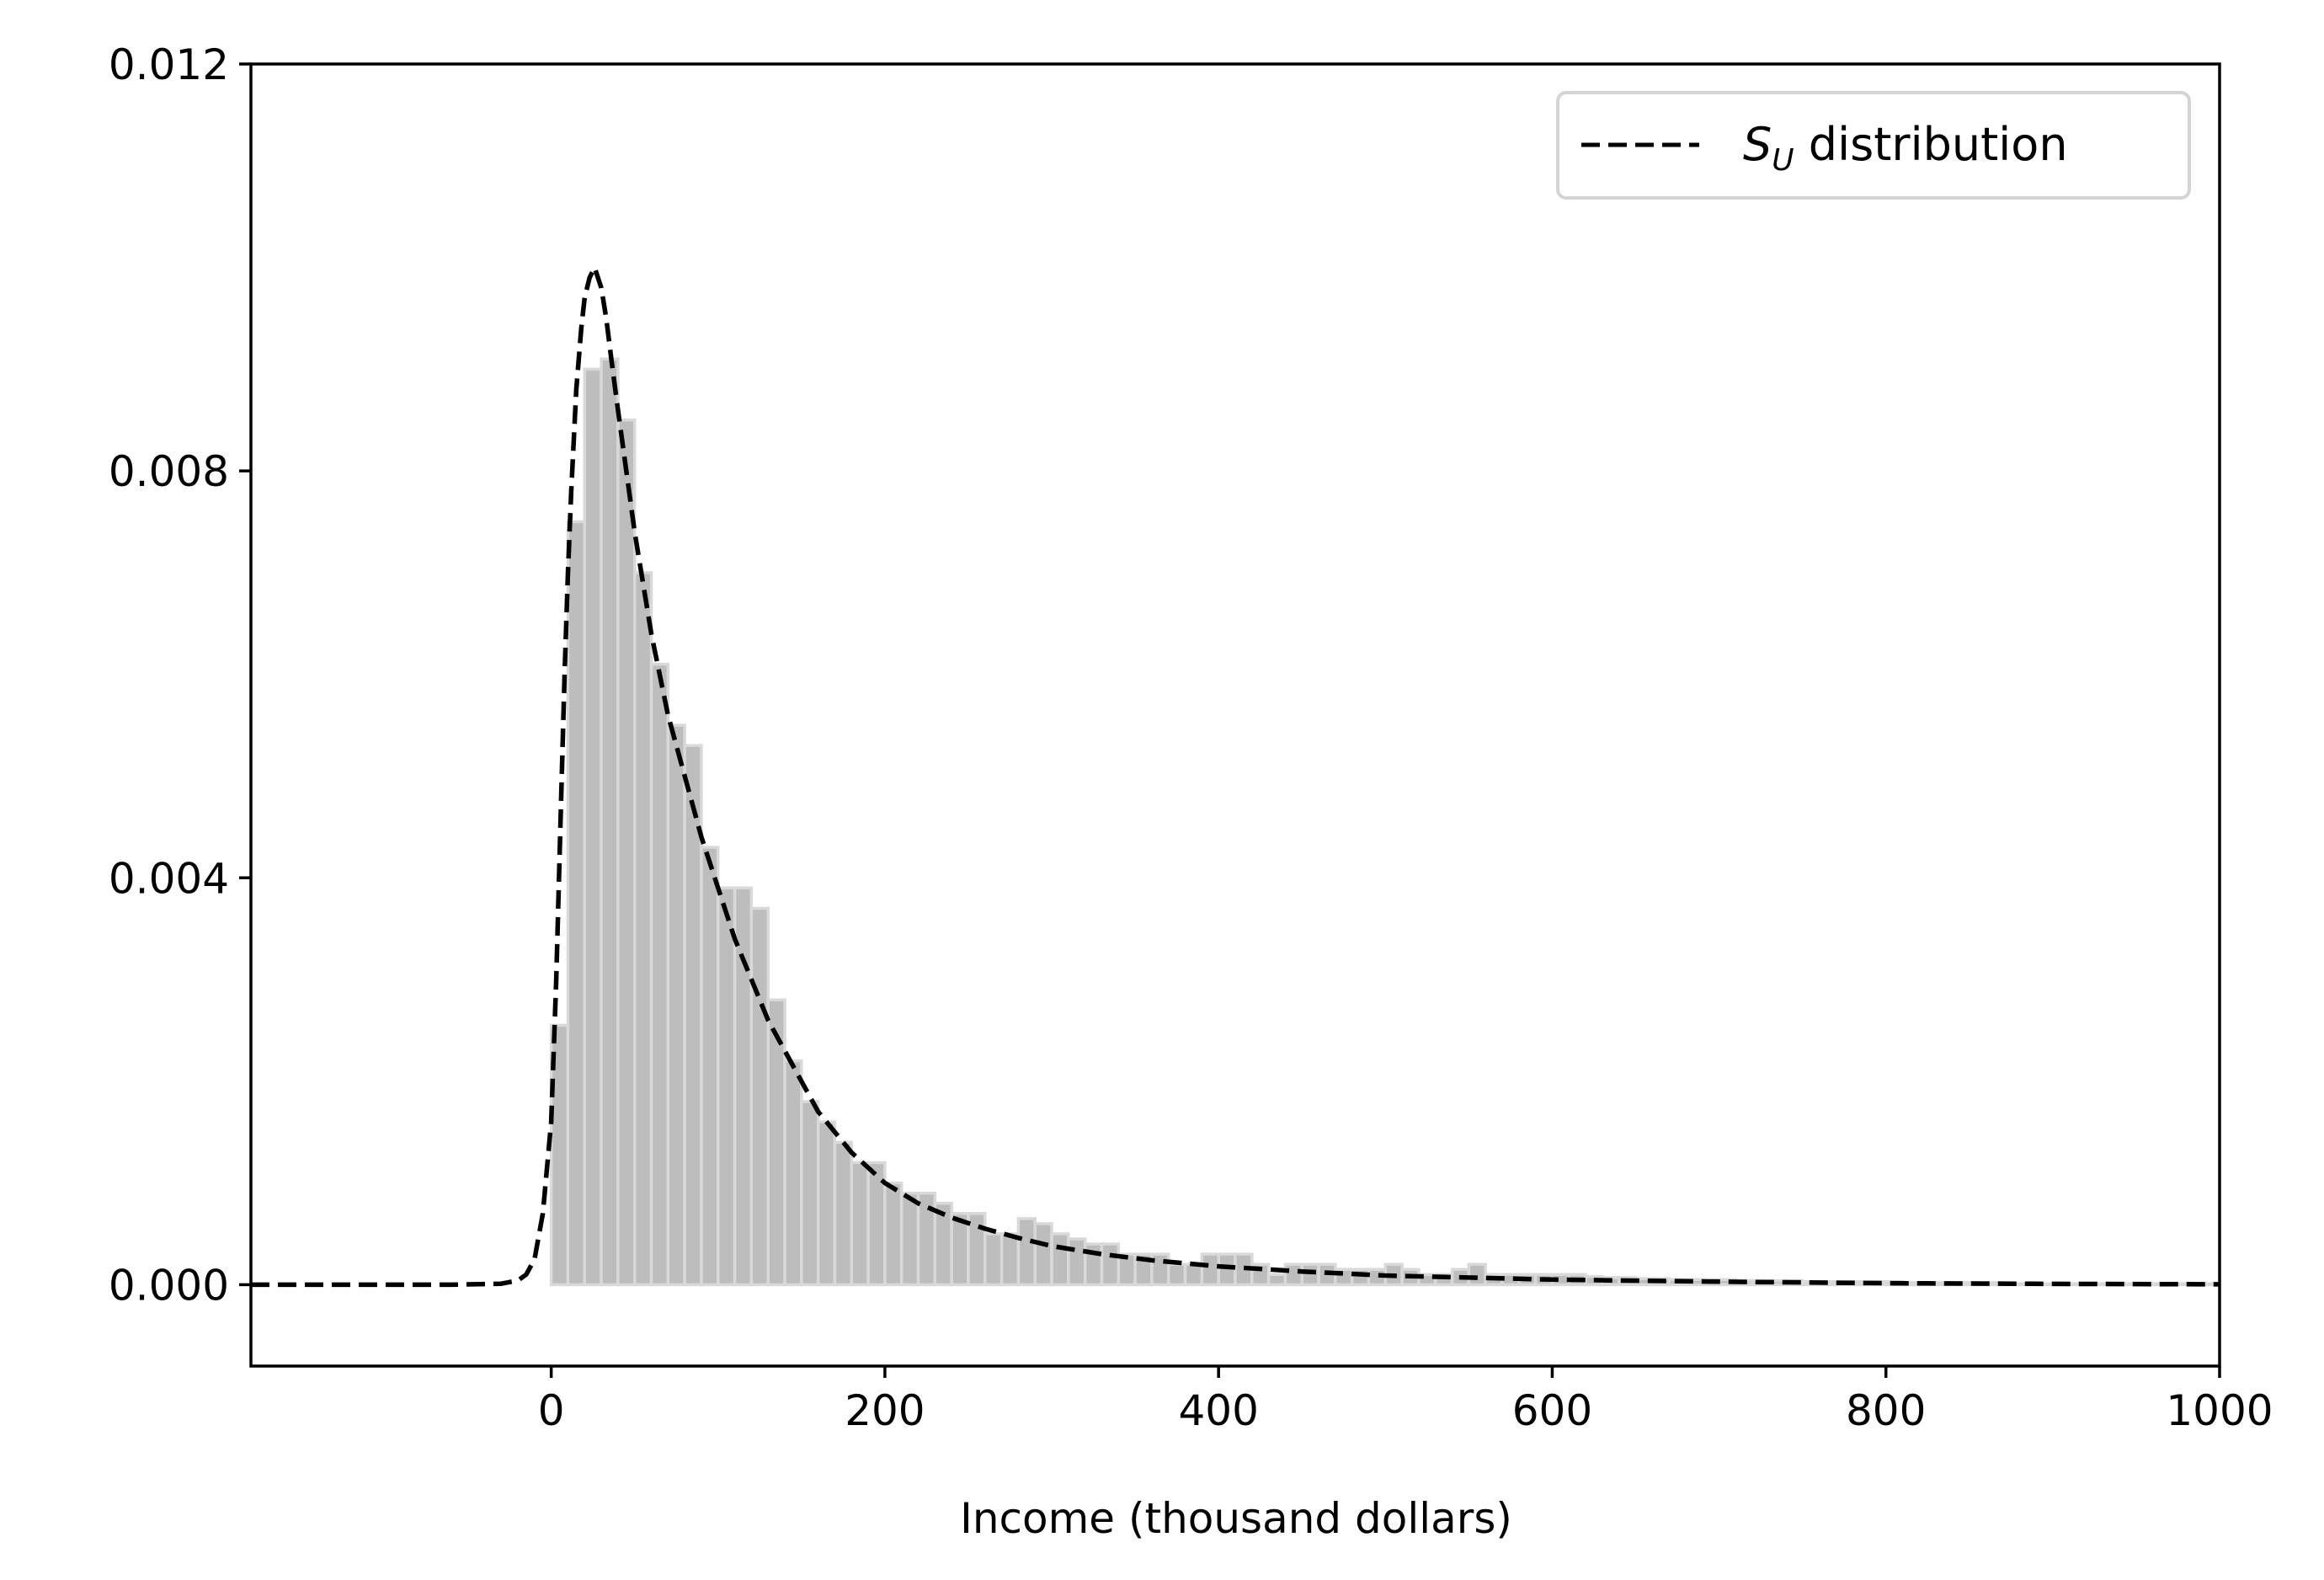  I want to click on y-tick-label: 0.004, so click(169, 878).